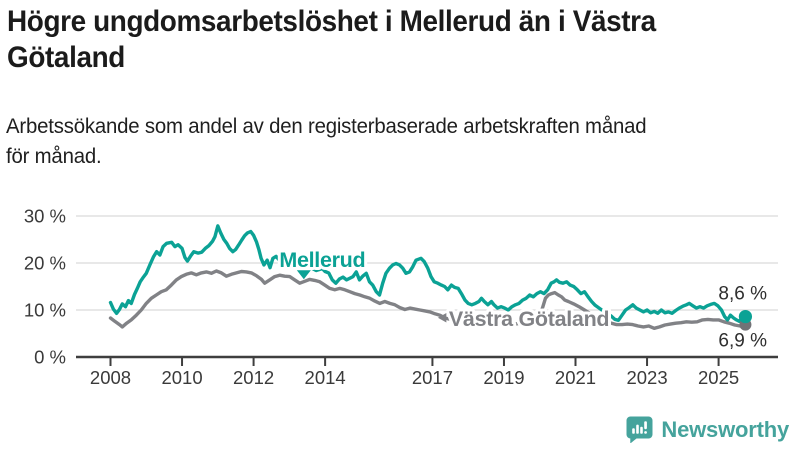 The width and height of the screenshot is (800, 450). I want to click on end-value-label-mellerud: 8,6 %, so click(742, 294).